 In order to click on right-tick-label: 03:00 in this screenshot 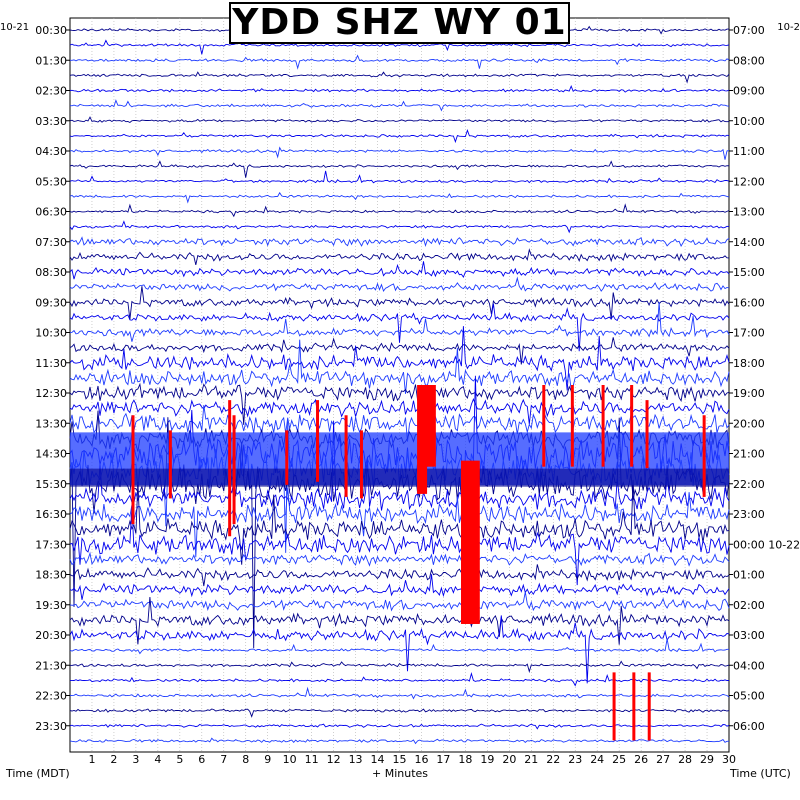, I will do `click(749, 635)`.